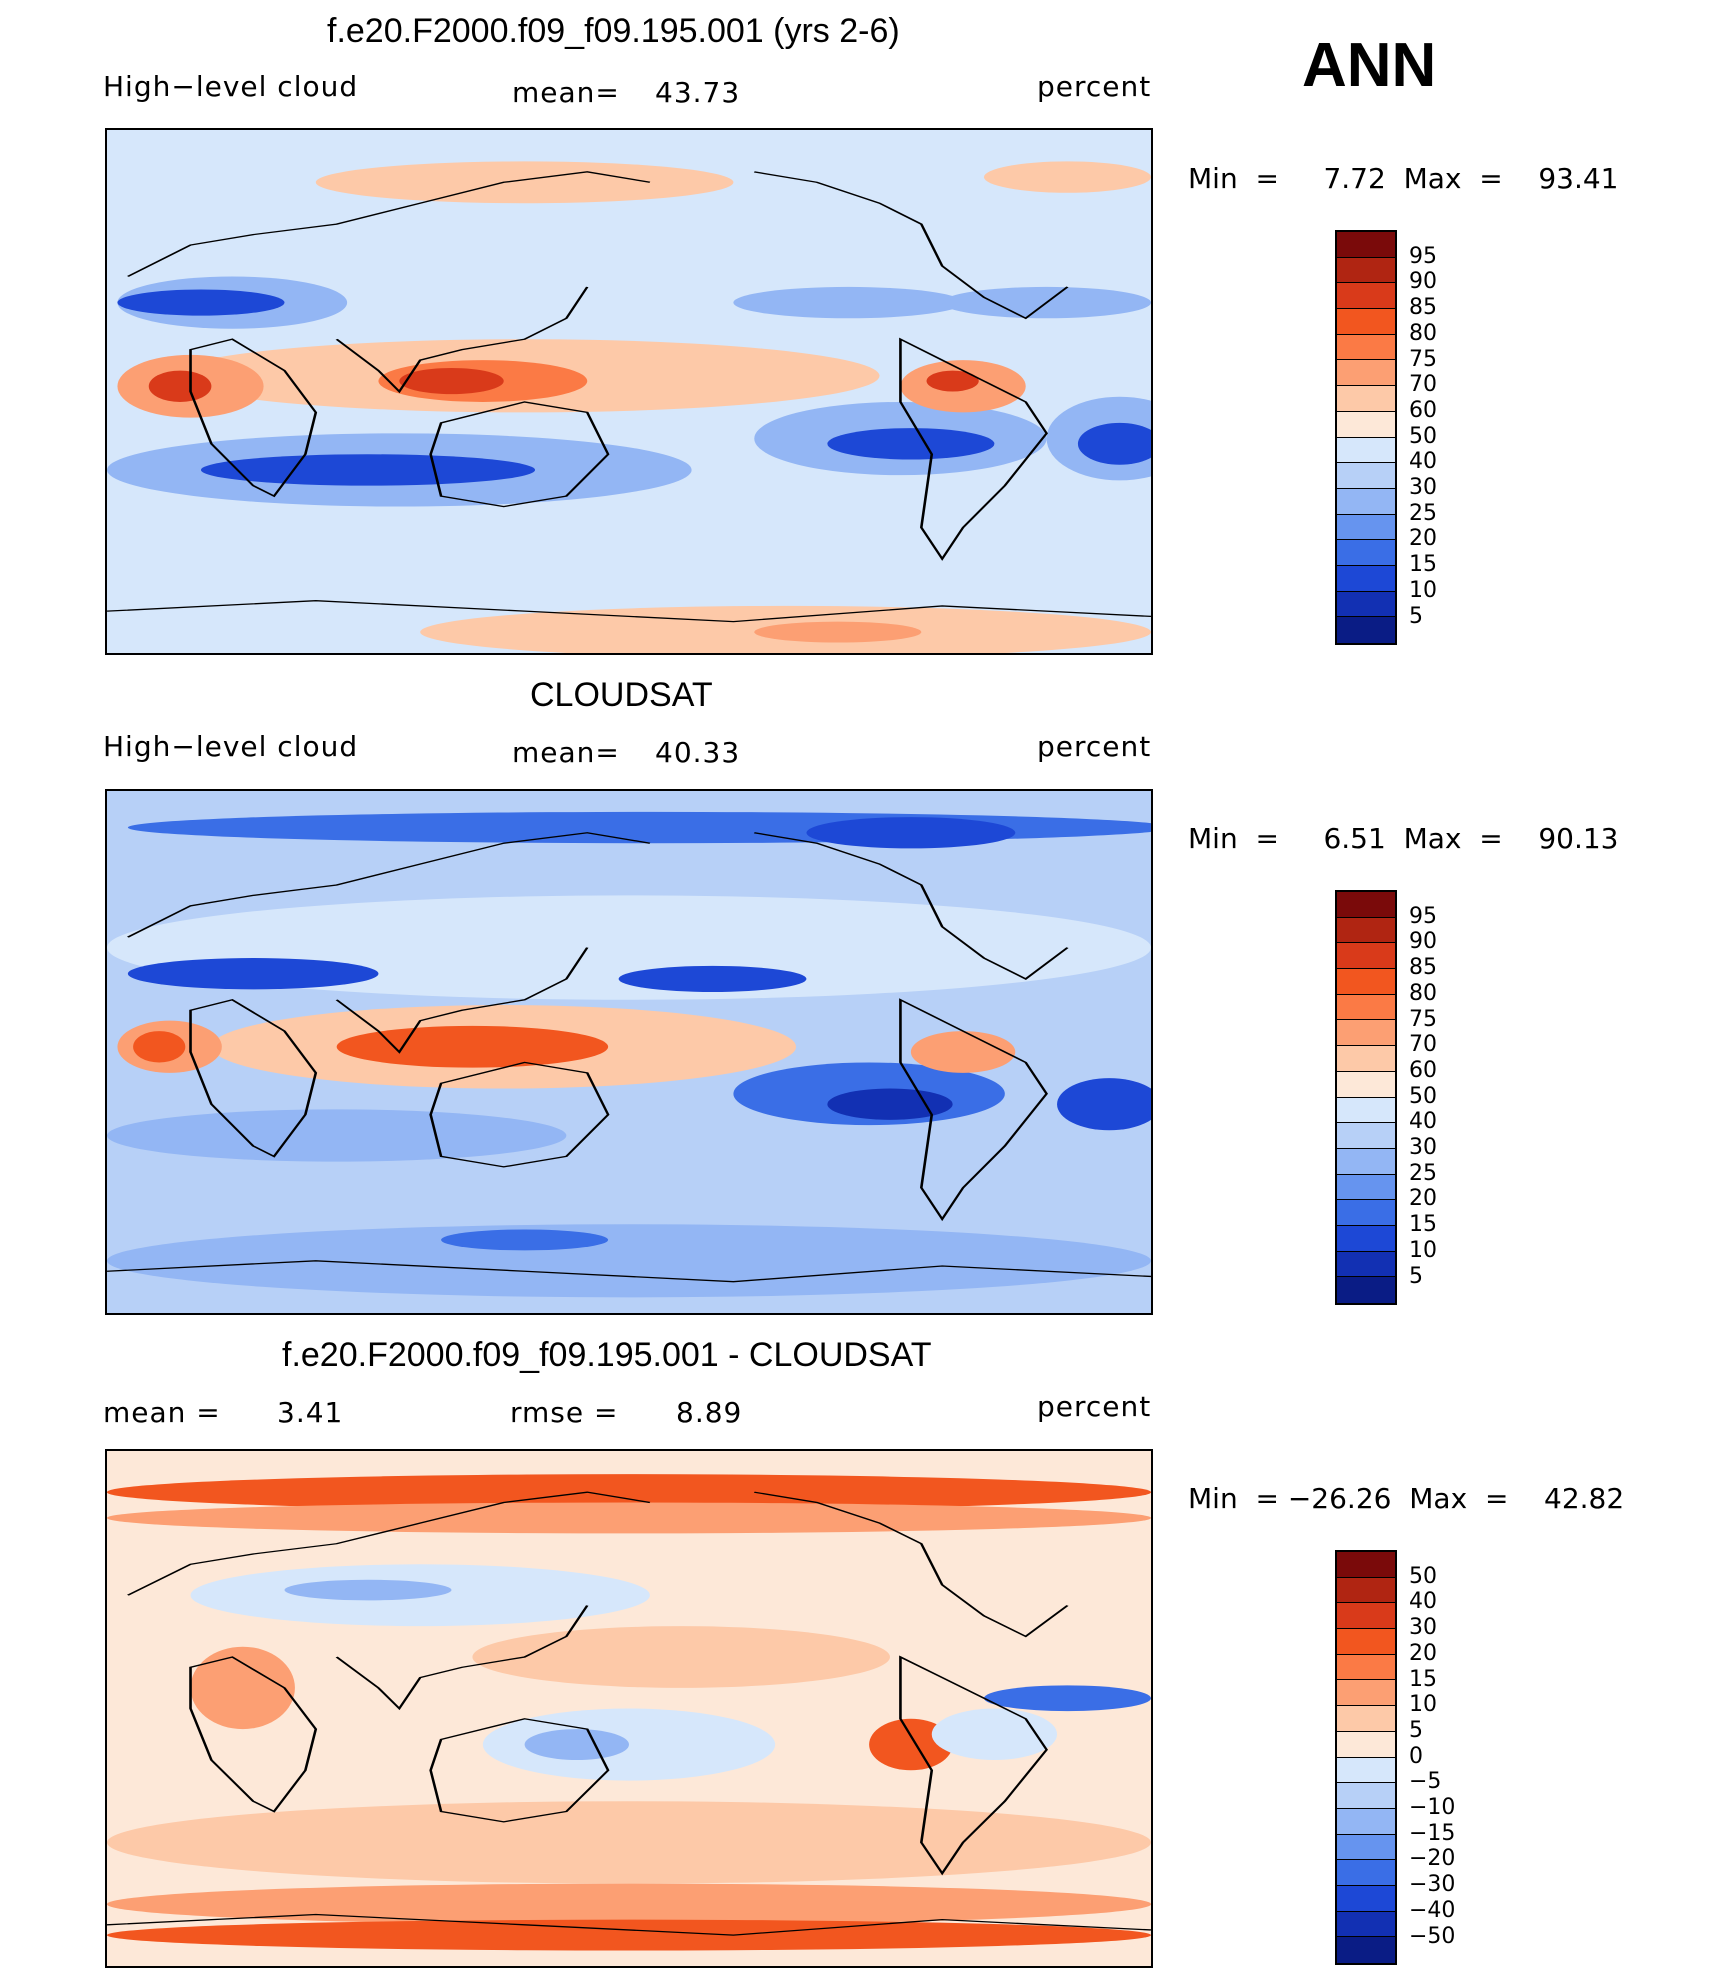  Describe the element at coordinates (1432, 1807) in the screenshot. I see `colorbar-label: −10` at that location.